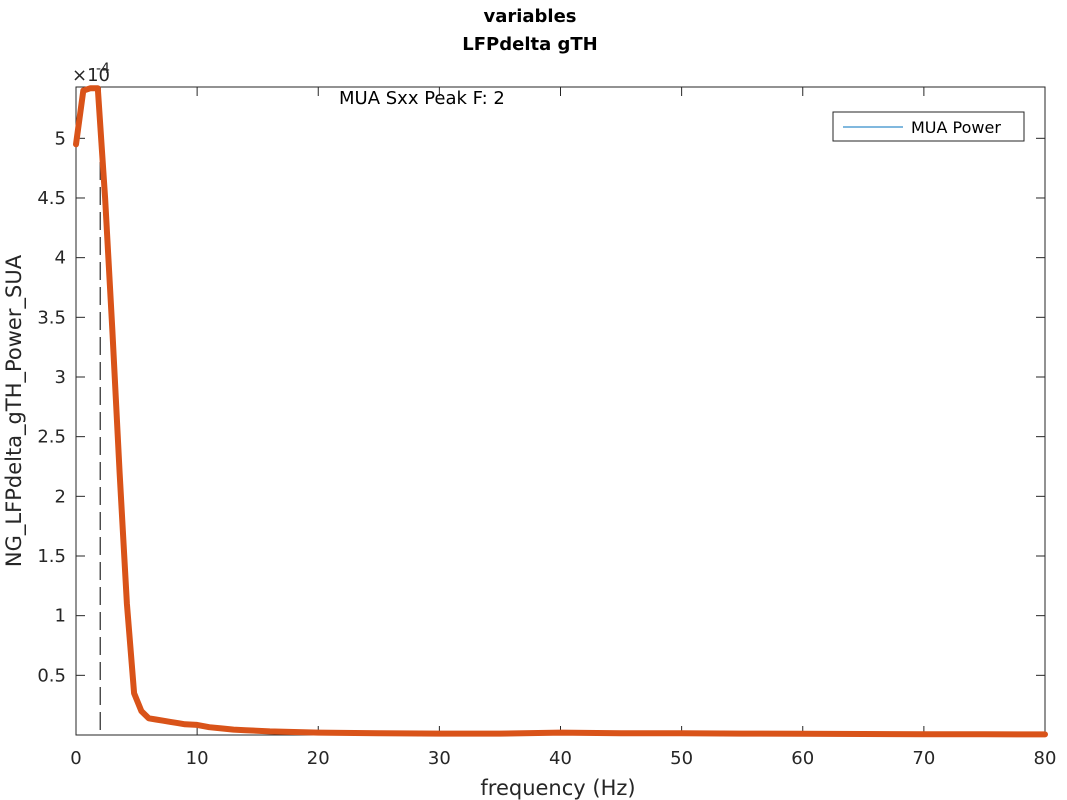 The height and width of the screenshot is (800, 1067). I want to click on y-axis-label: NG_LFPdelta_gTH_Power_SUA, so click(14, 410).